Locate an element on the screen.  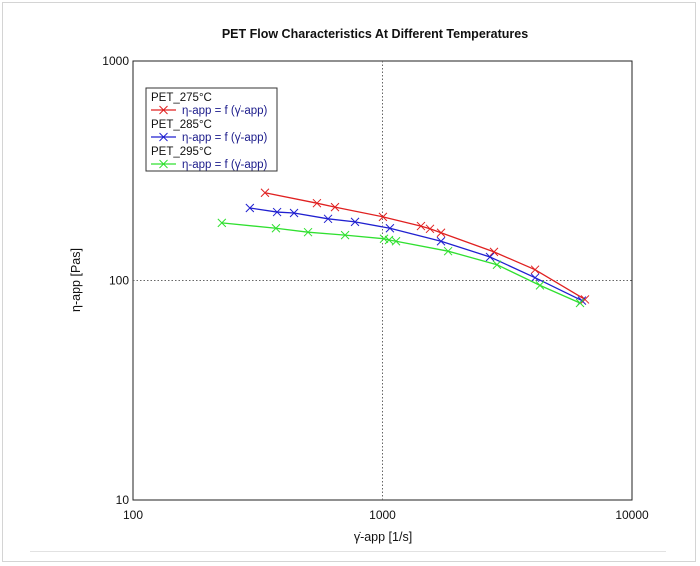
legend-box is located at coordinates (211, 129).